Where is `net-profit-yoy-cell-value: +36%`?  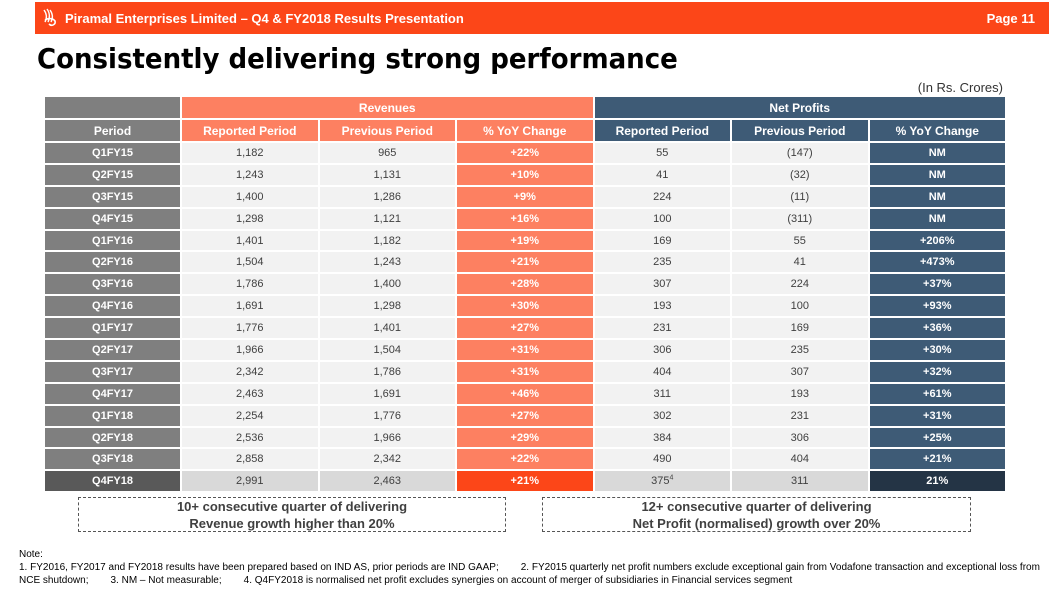 net-profit-yoy-cell-value: +36% is located at coordinates (937, 328).